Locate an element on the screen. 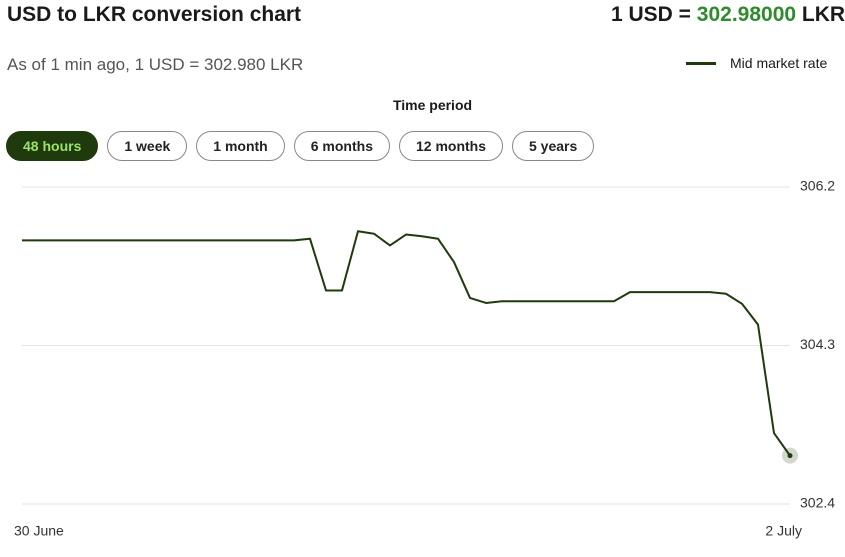 Image resolution: width=845 pixels, height=557 pixels. time-period-button: 1 week is located at coordinates (147, 146).